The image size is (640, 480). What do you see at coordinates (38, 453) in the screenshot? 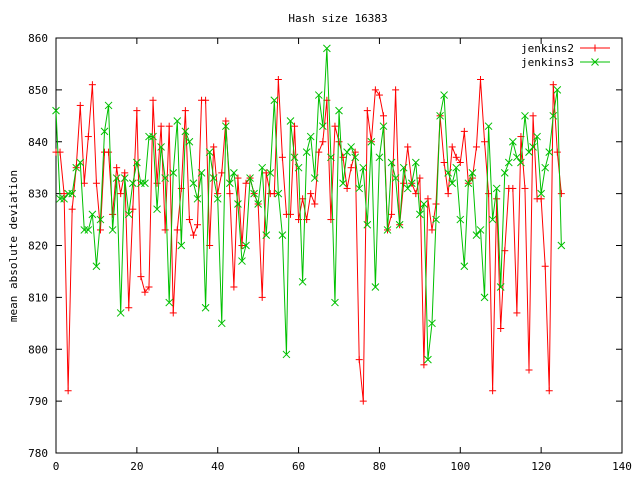
I see `y-tick-label: 780` at bounding box center [38, 453].